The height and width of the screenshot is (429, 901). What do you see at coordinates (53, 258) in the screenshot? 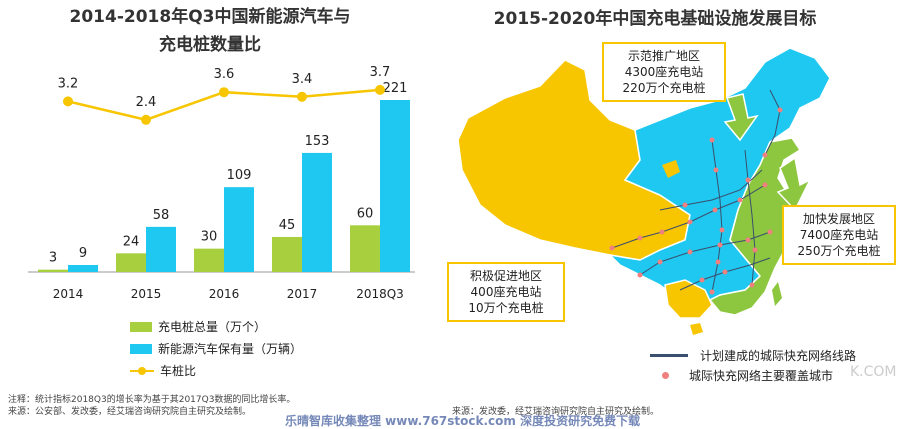
I see `data-label-piles: 3` at bounding box center [53, 258].